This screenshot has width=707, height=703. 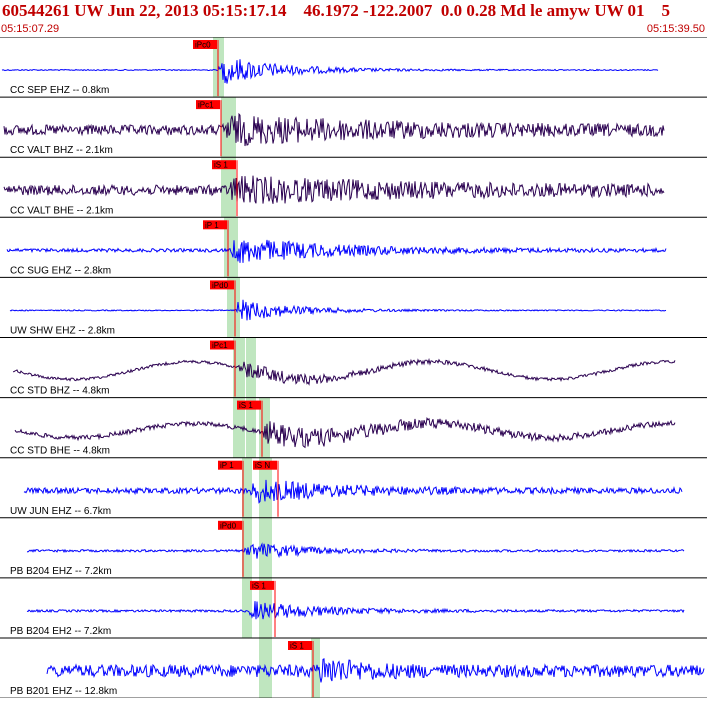 I want to click on trace-row: iPc1 CC STD BHZ -- 4.8km, so click(x=343, y=368).